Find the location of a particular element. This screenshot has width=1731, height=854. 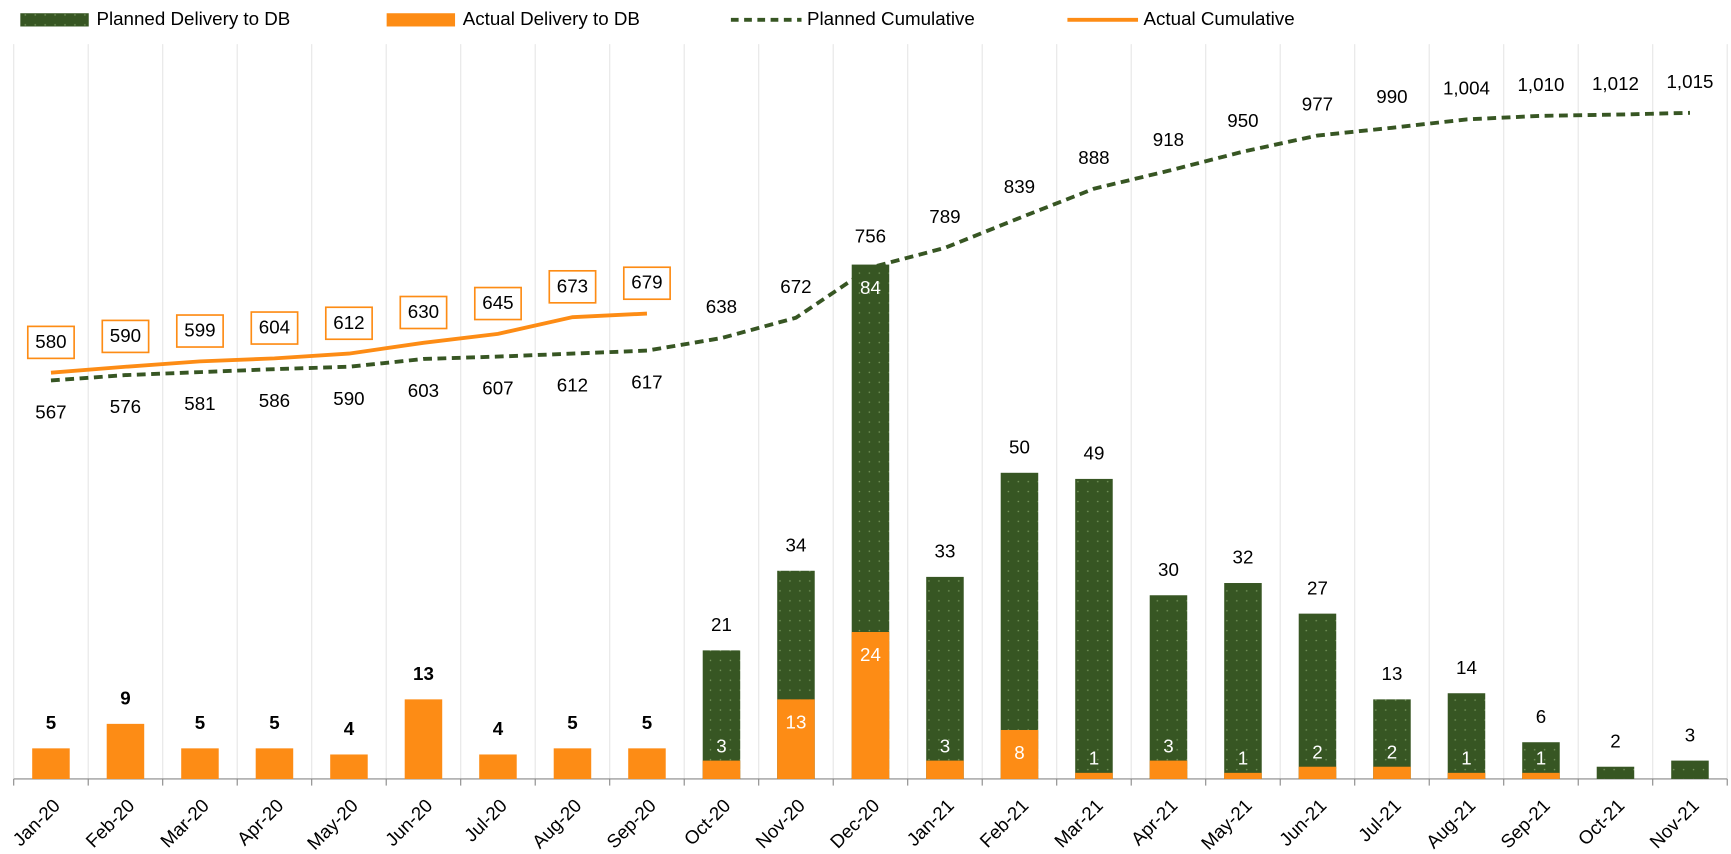

x-tick-label: Jan-21 is located at coordinates (930, 822).